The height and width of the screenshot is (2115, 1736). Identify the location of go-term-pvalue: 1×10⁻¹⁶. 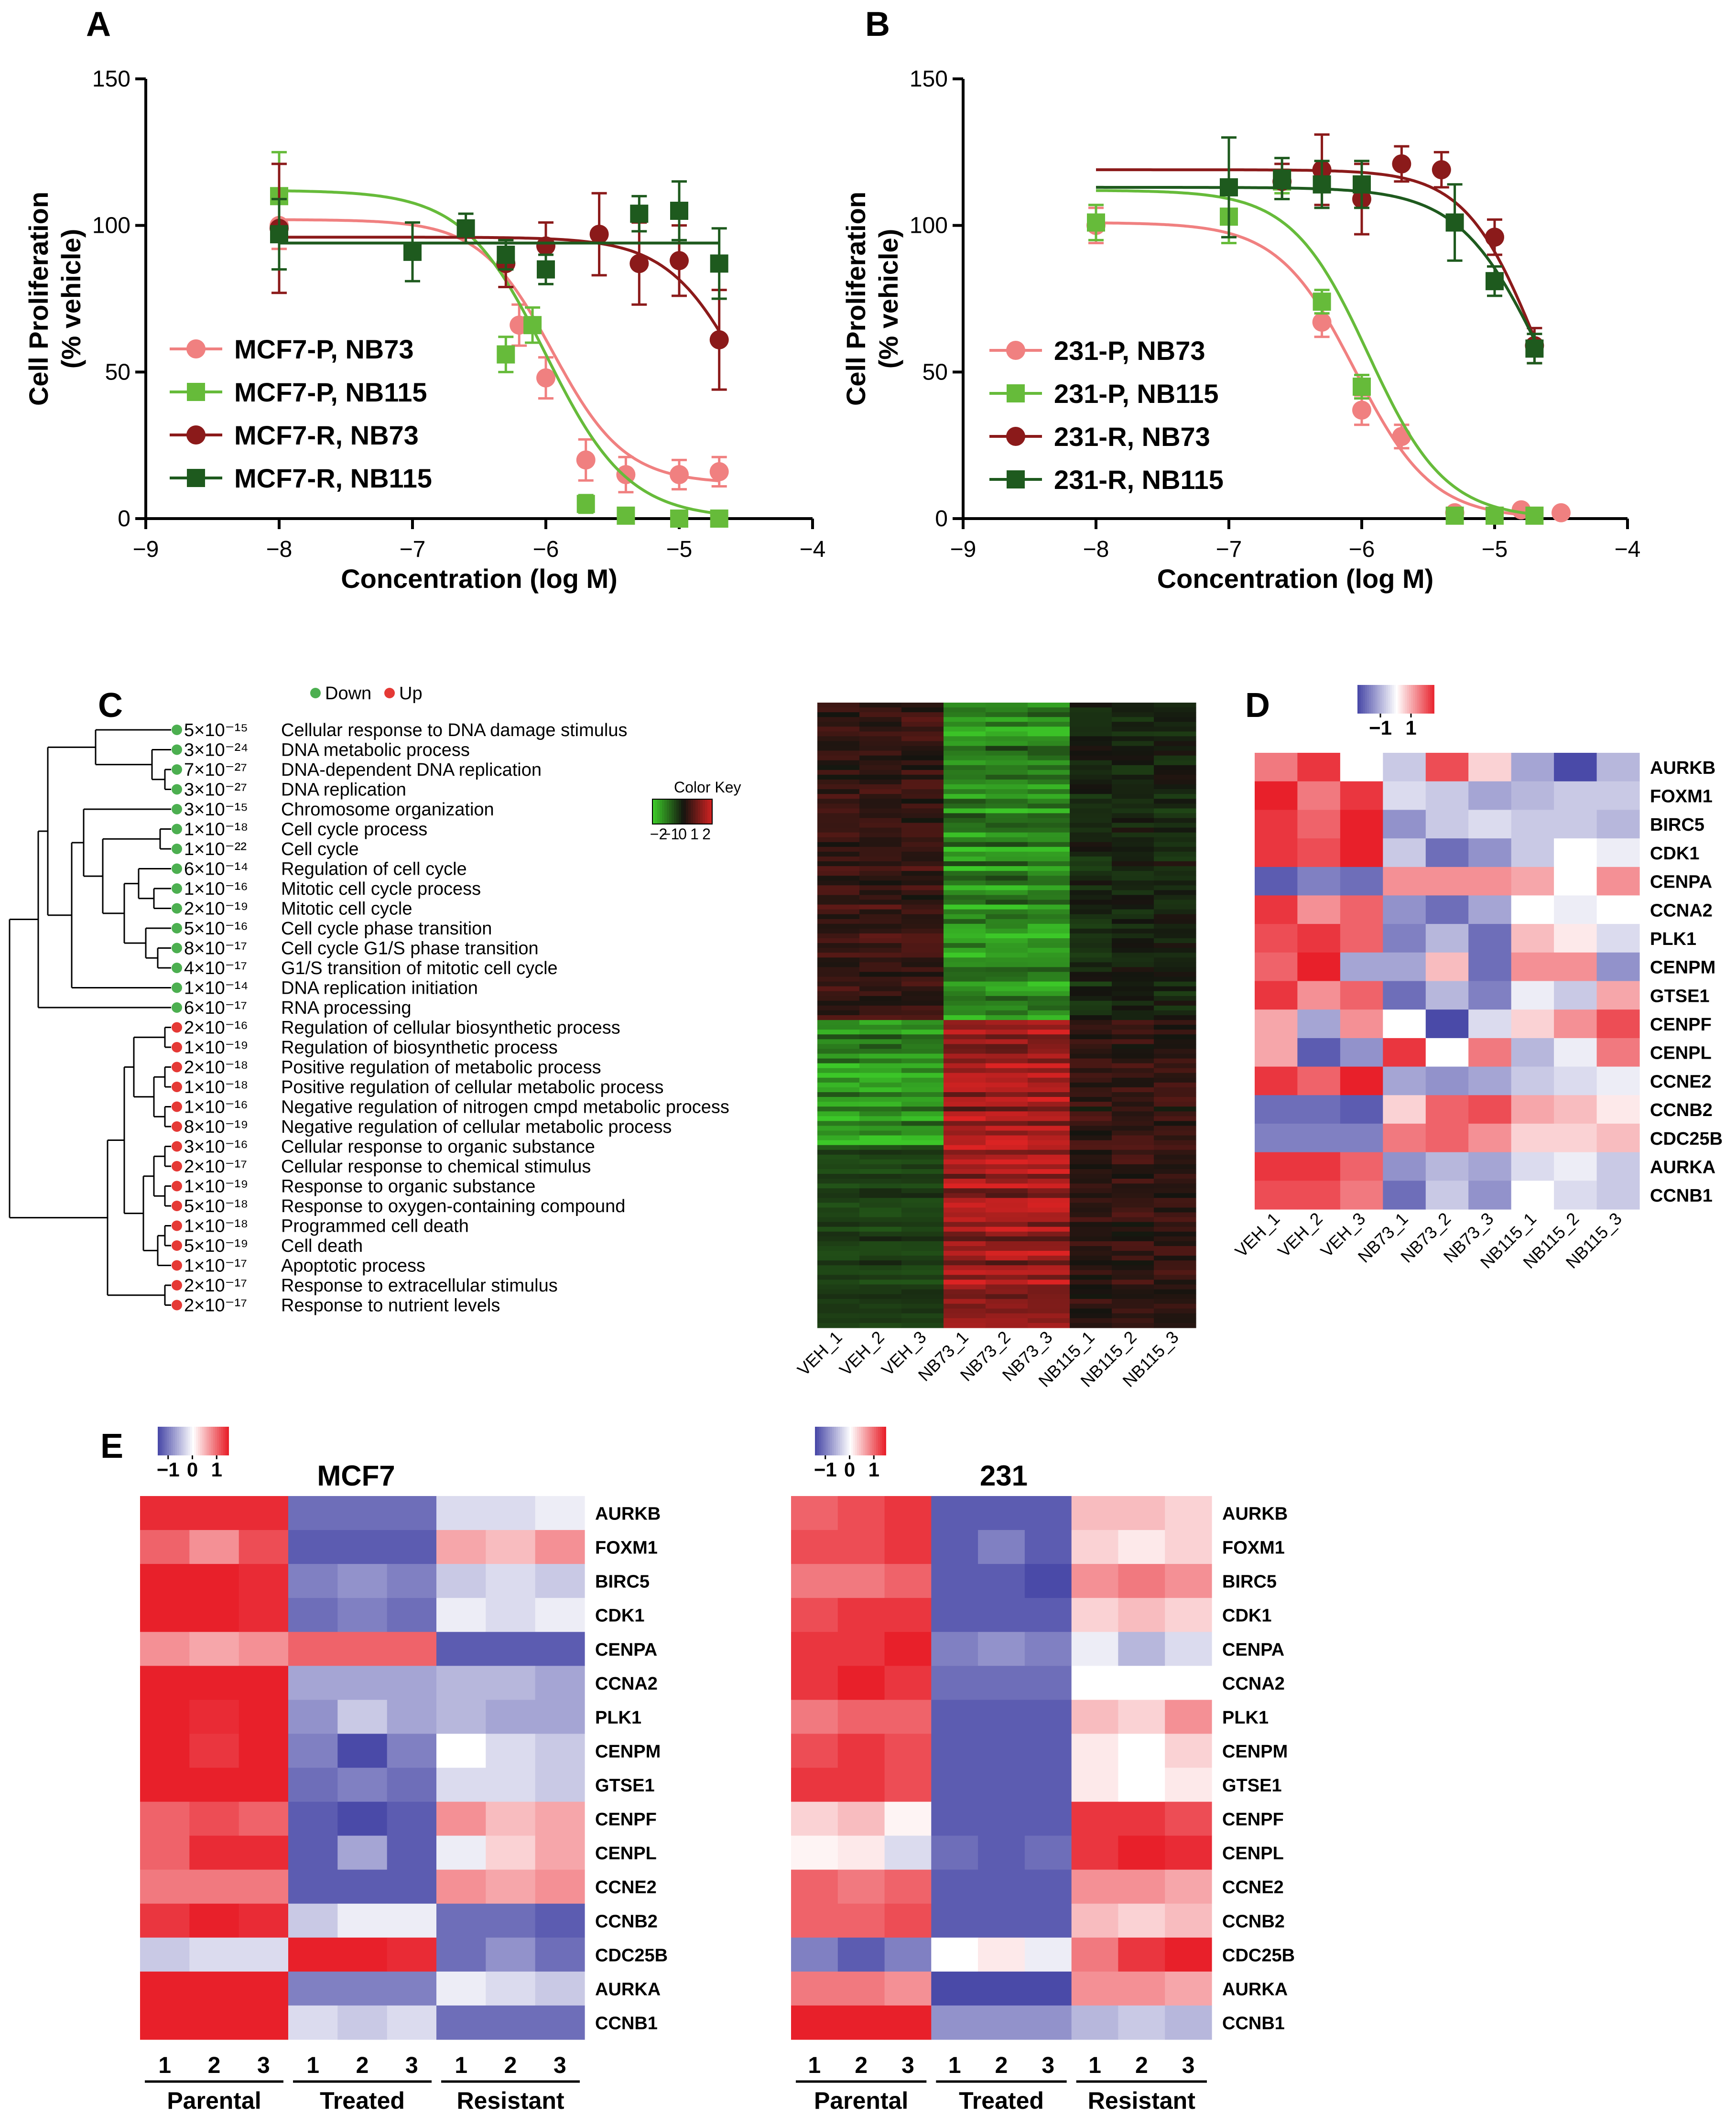
(216, 889).